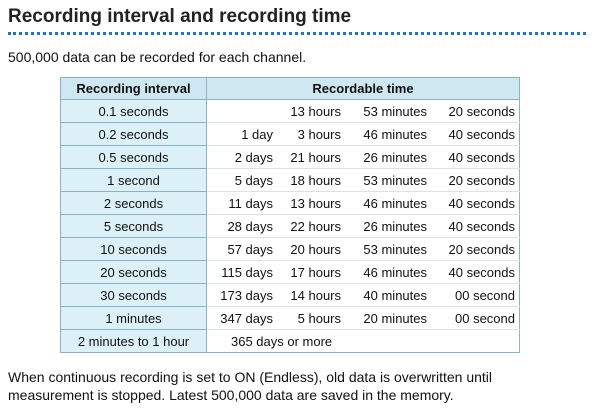 Image resolution: width=595 pixels, height=419 pixels. What do you see at coordinates (133, 180) in the screenshot?
I see `cell: 1 second` at bounding box center [133, 180].